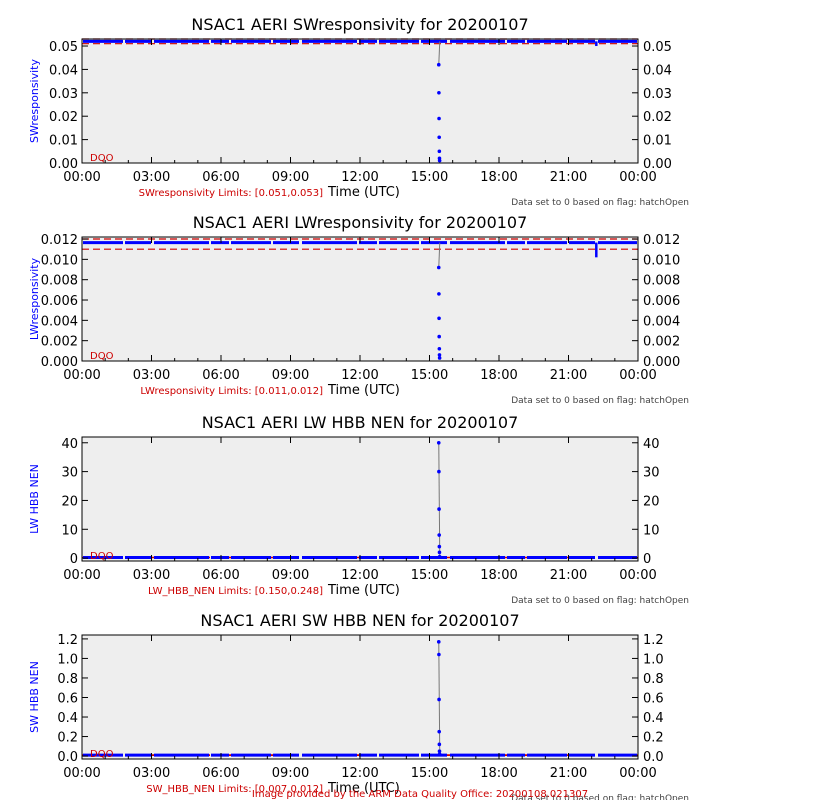 The height and width of the screenshot is (800, 840). I want to click on y-tick-label-right: 0.05, so click(657, 47).